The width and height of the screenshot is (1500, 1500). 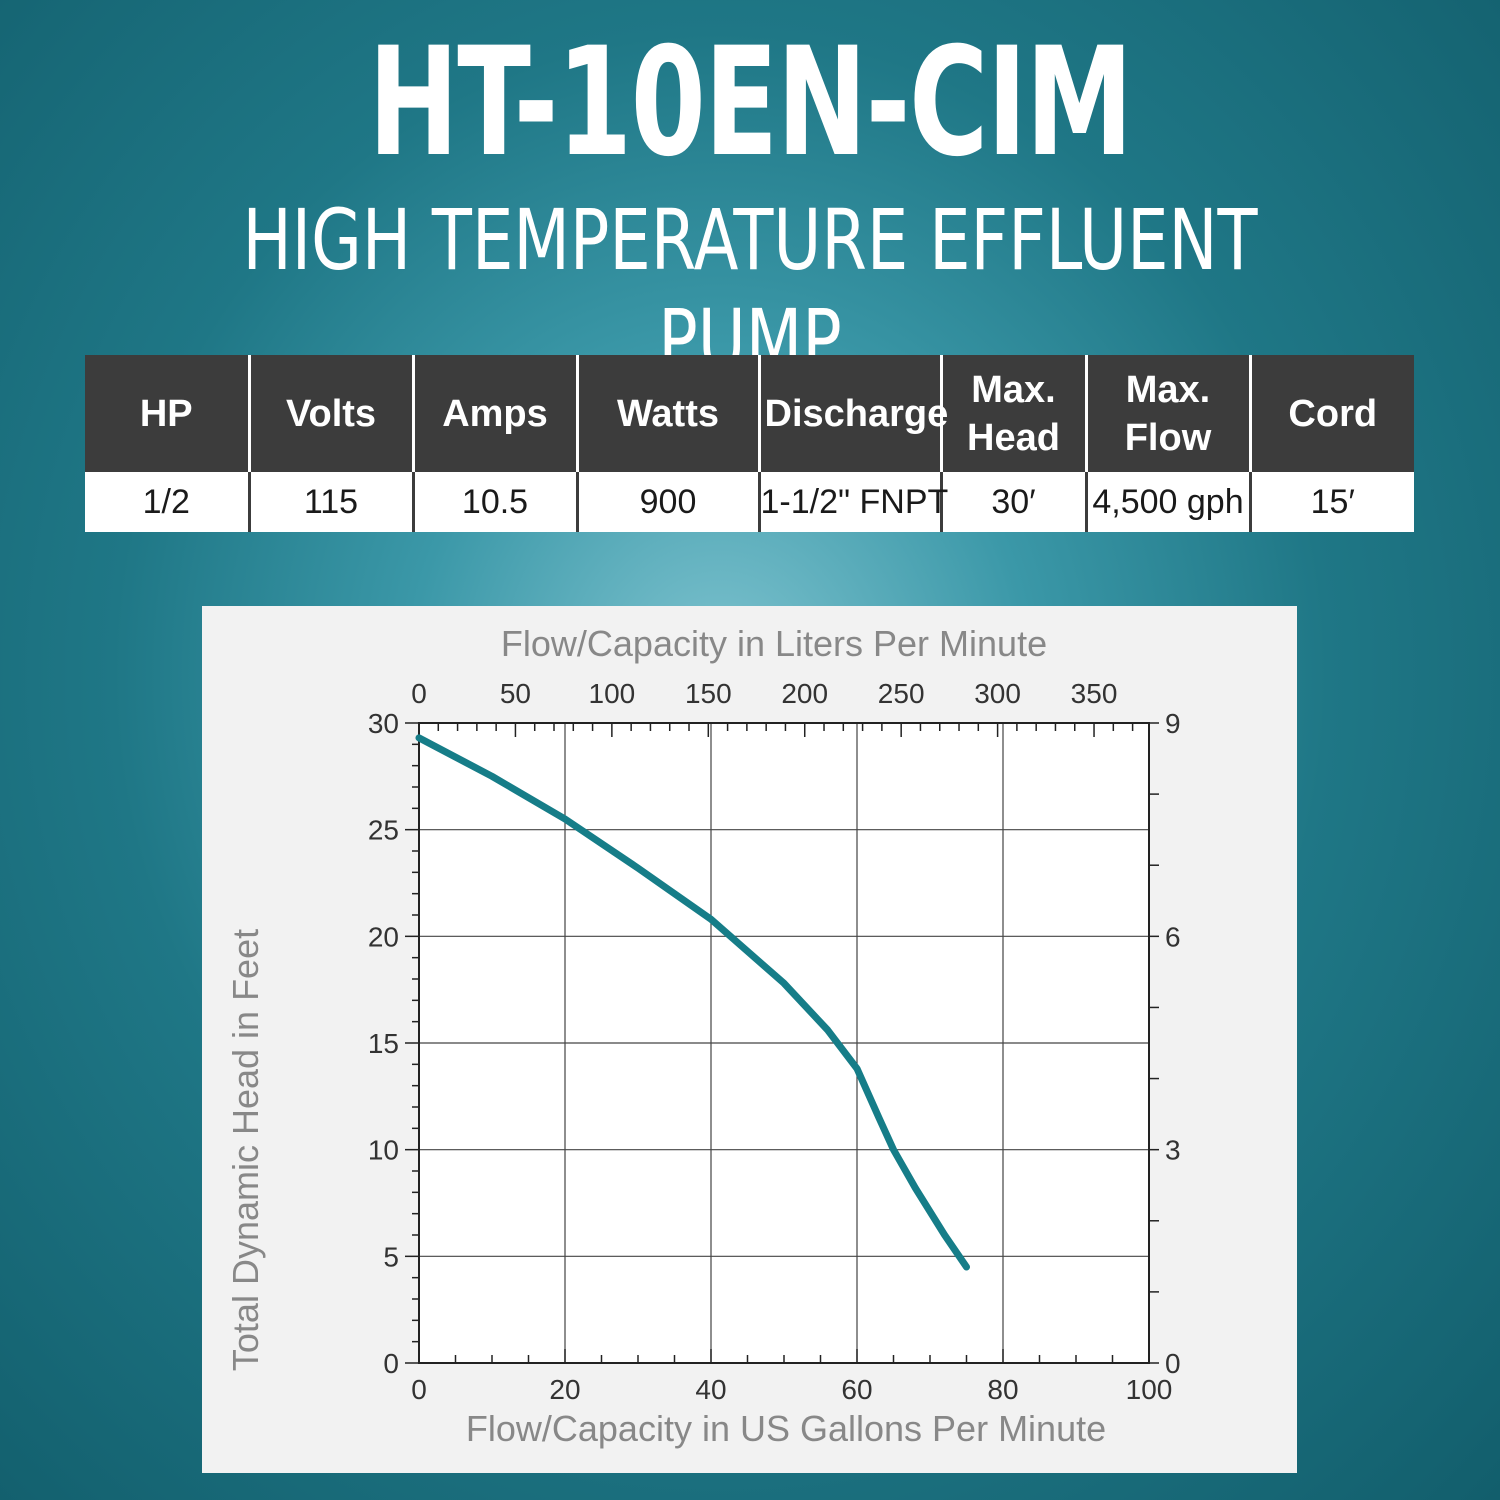 I want to click on spec-value-hp: 1/2, so click(x=167, y=502).